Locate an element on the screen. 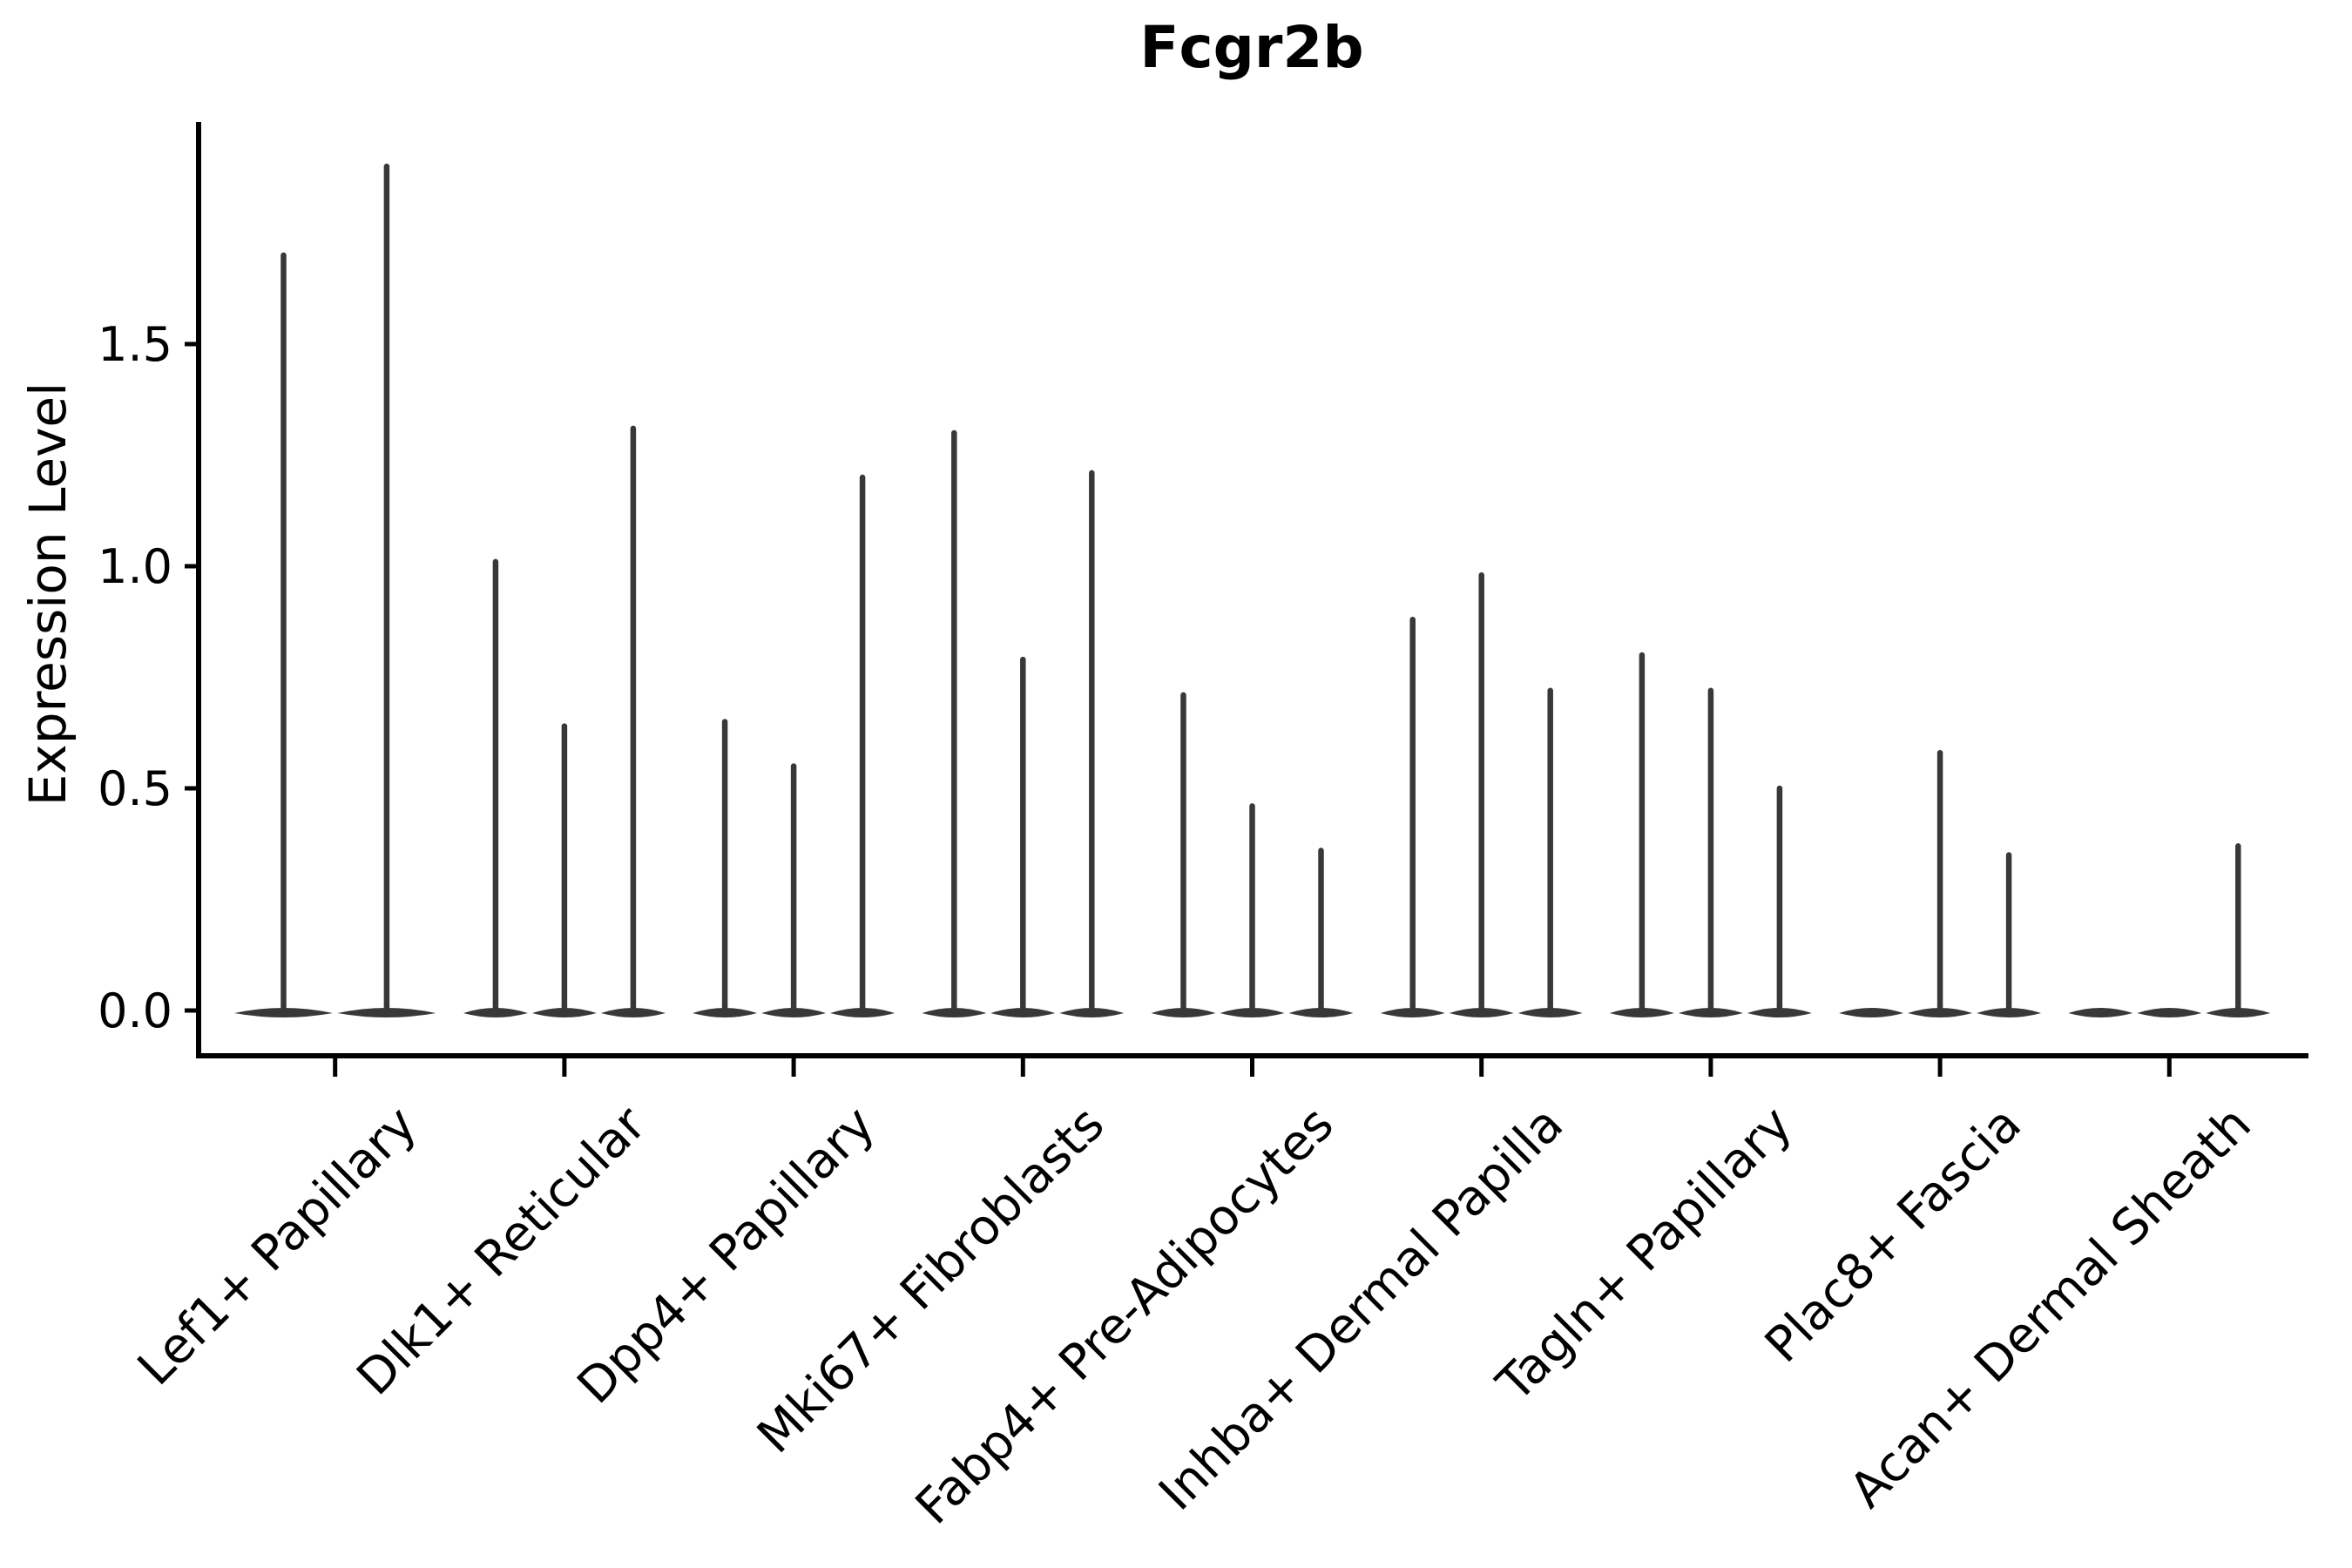 This screenshot has width=2352, height=1568. y-tick-label: 1.0 is located at coordinates (135, 566).